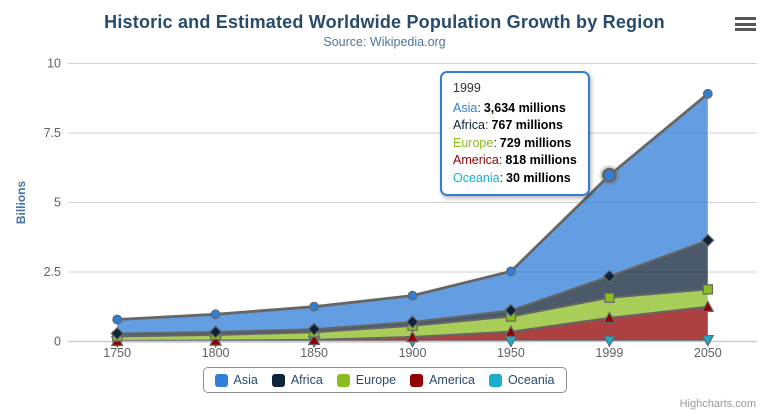  What do you see at coordinates (314, 353) in the screenshot?
I see `x-tick-label: 1850` at bounding box center [314, 353].